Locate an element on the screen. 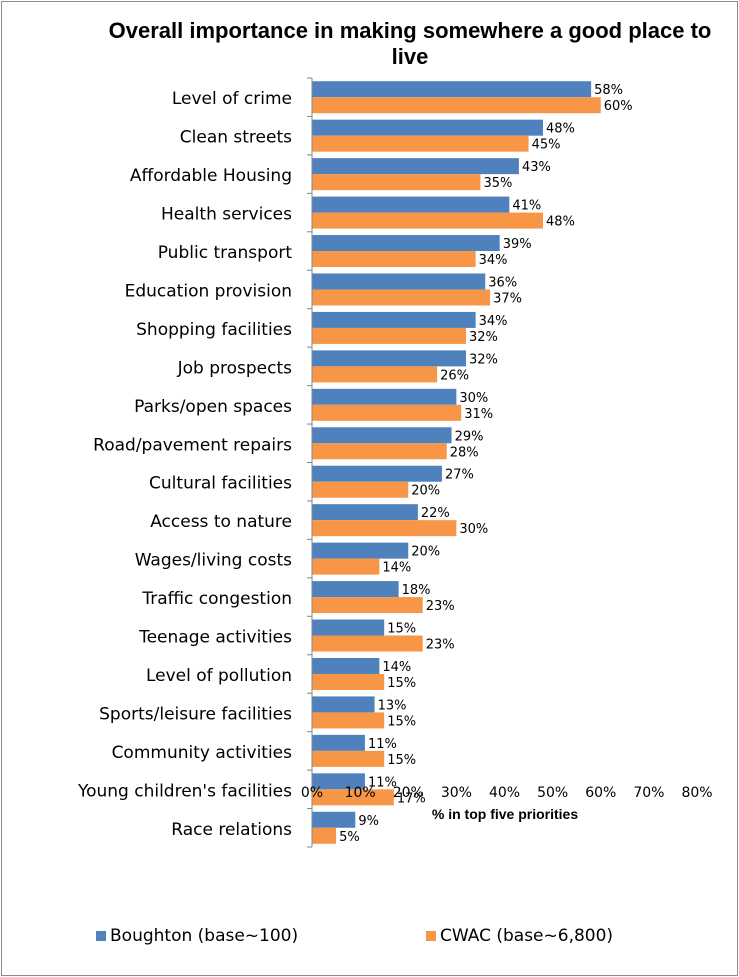  category-label-5: Education provision is located at coordinates (208, 291).